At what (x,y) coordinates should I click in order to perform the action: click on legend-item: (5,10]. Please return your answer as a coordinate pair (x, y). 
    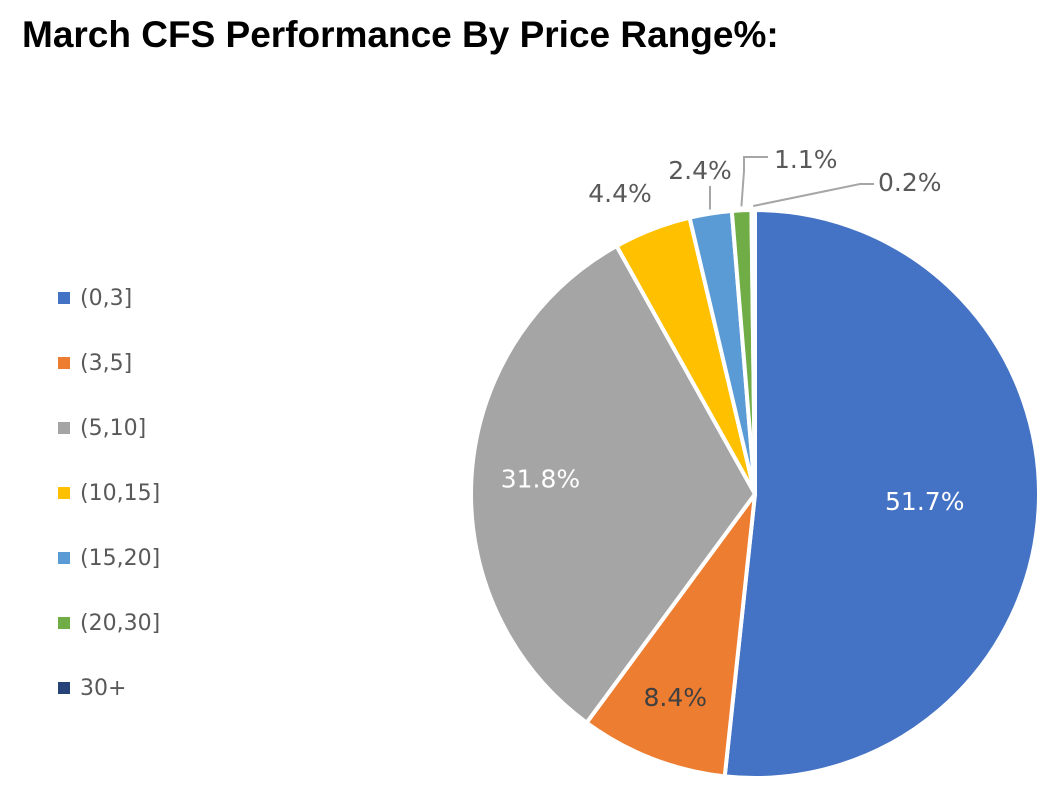
    Looking at the image, I should click on (109, 428).